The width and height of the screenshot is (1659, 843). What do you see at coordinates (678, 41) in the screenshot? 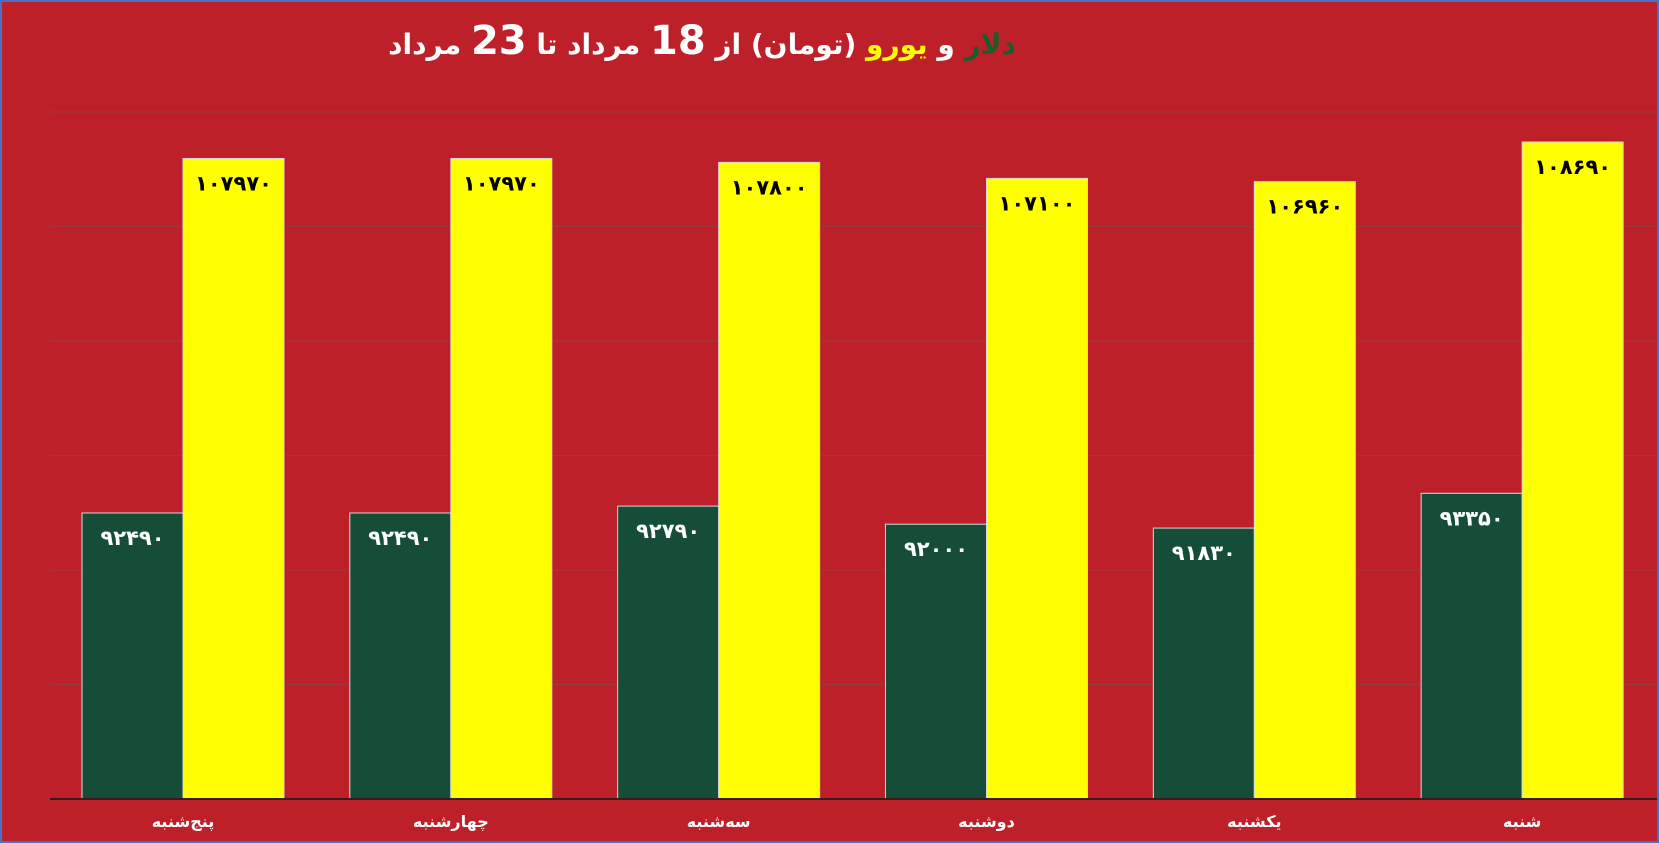
I see `title-from-number: 18` at bounding box center [678, 41].